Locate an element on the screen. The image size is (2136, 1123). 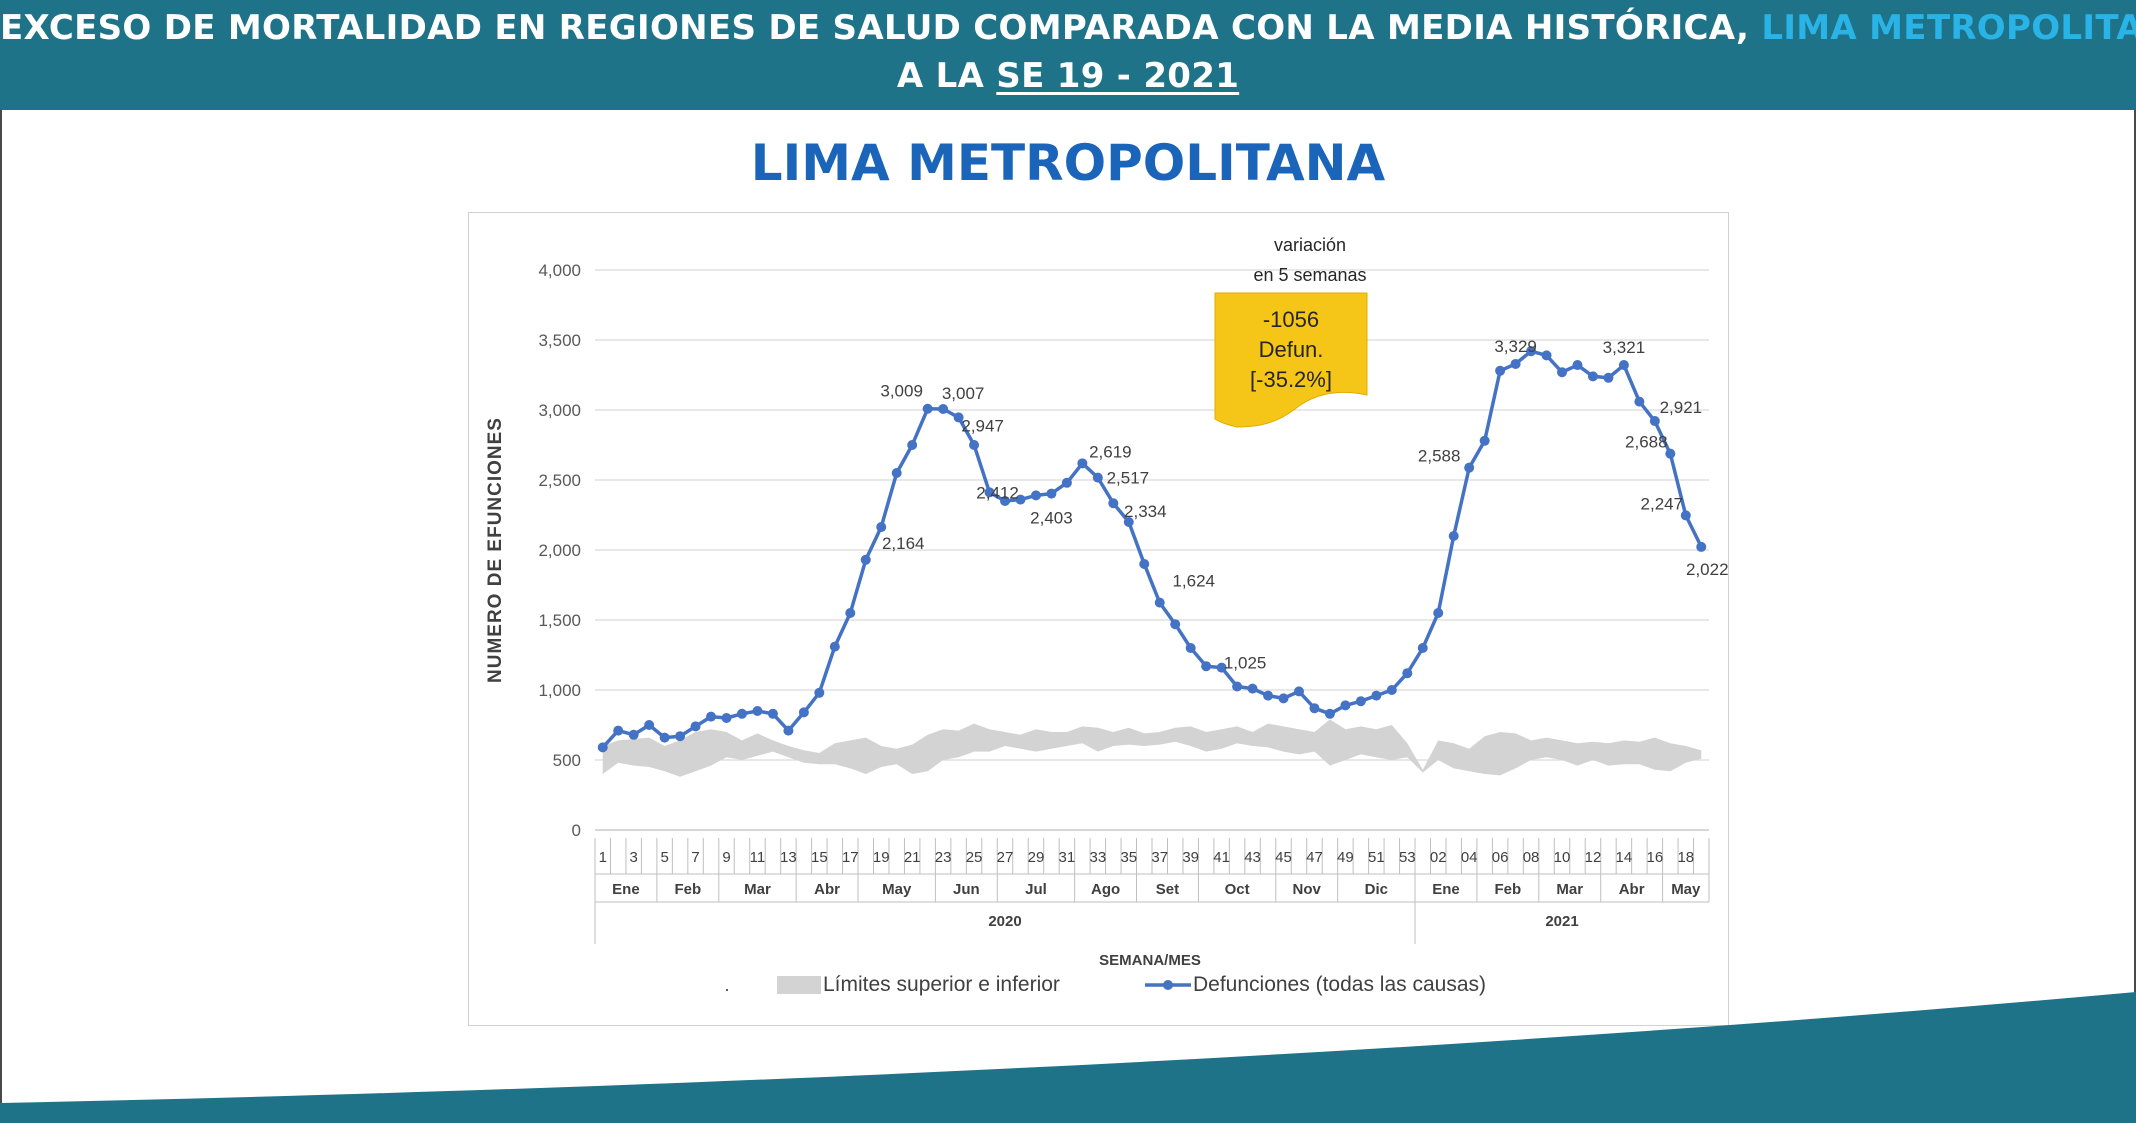
header-title-accent: LIMA METROPOLITANA is located at coordinates (1948, 28).